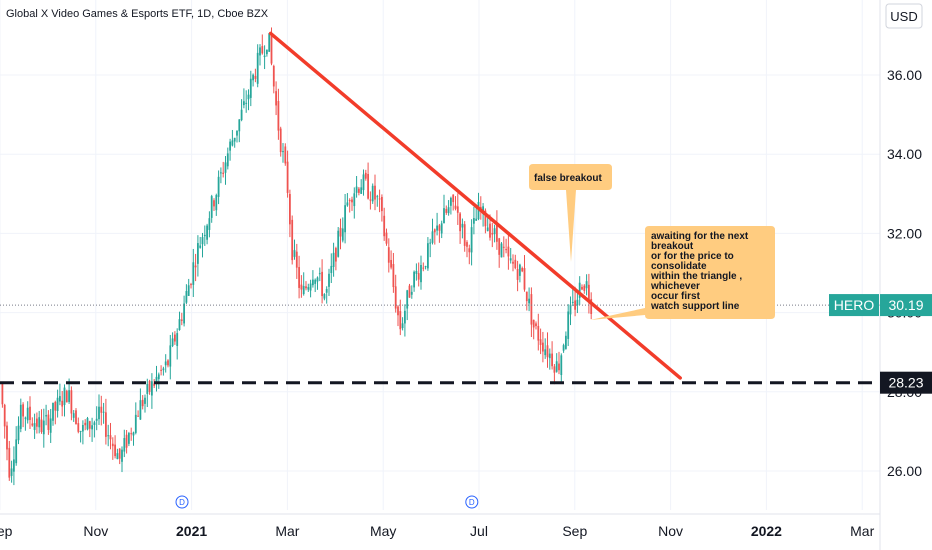 The width and height of the screenshot is (932, 550). What do you see at coordinates (570, 213) in the screenshot?
I see `callout-false-breakout: false breakout` at bounding box center [570, 213].